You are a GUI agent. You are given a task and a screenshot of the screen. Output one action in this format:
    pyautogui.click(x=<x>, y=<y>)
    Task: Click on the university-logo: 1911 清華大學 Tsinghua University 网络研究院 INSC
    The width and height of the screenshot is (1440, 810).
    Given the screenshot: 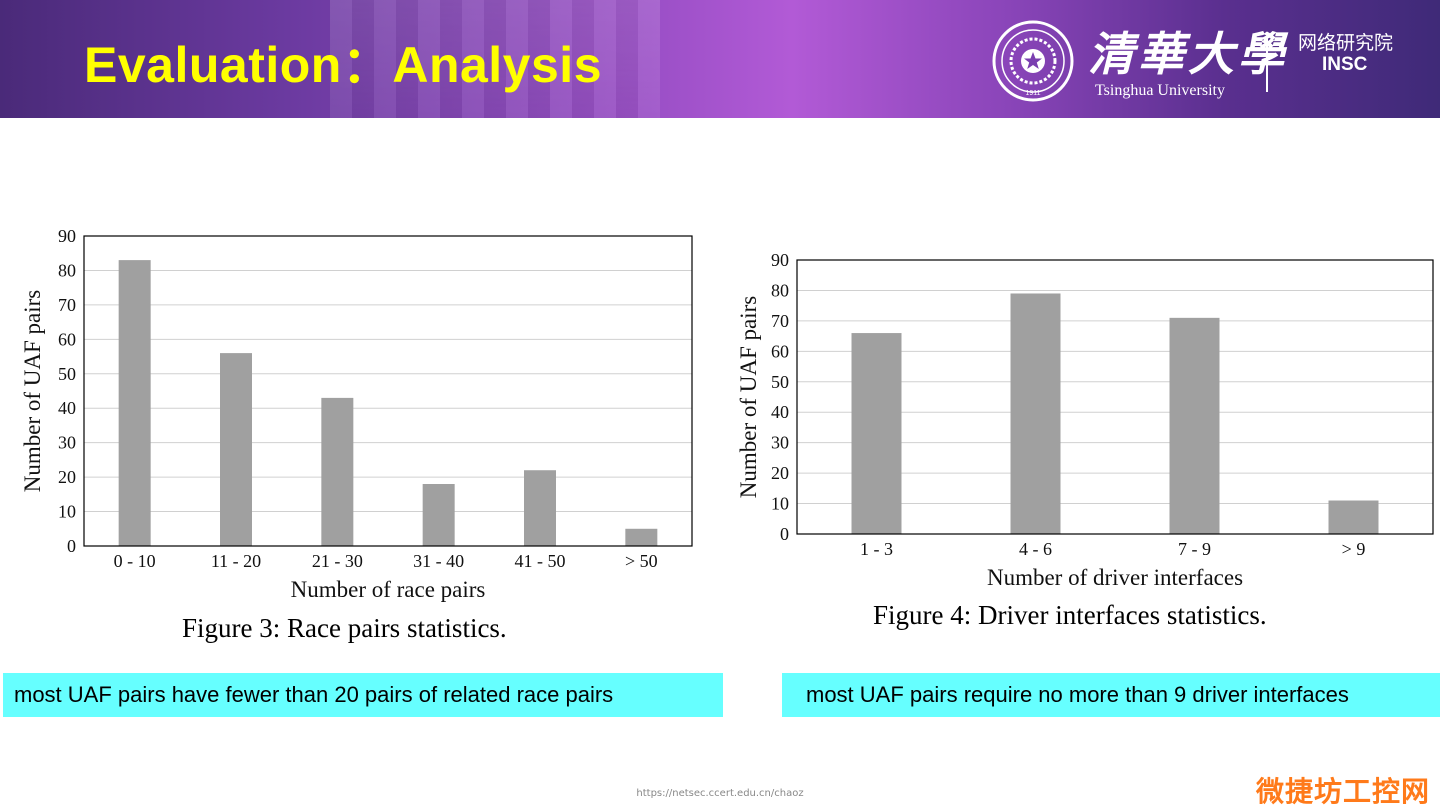 What is the action you would take?
    pyautogui.click(x=1207, y=61)
    